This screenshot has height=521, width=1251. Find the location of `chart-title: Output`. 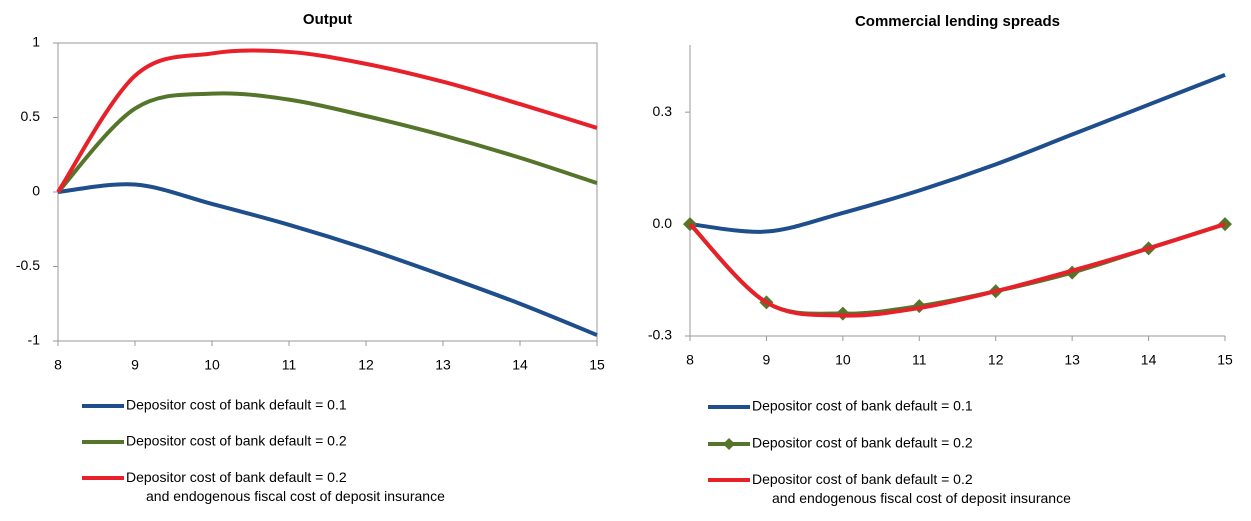

chart-title: Output is located at coordinates (327, 19).